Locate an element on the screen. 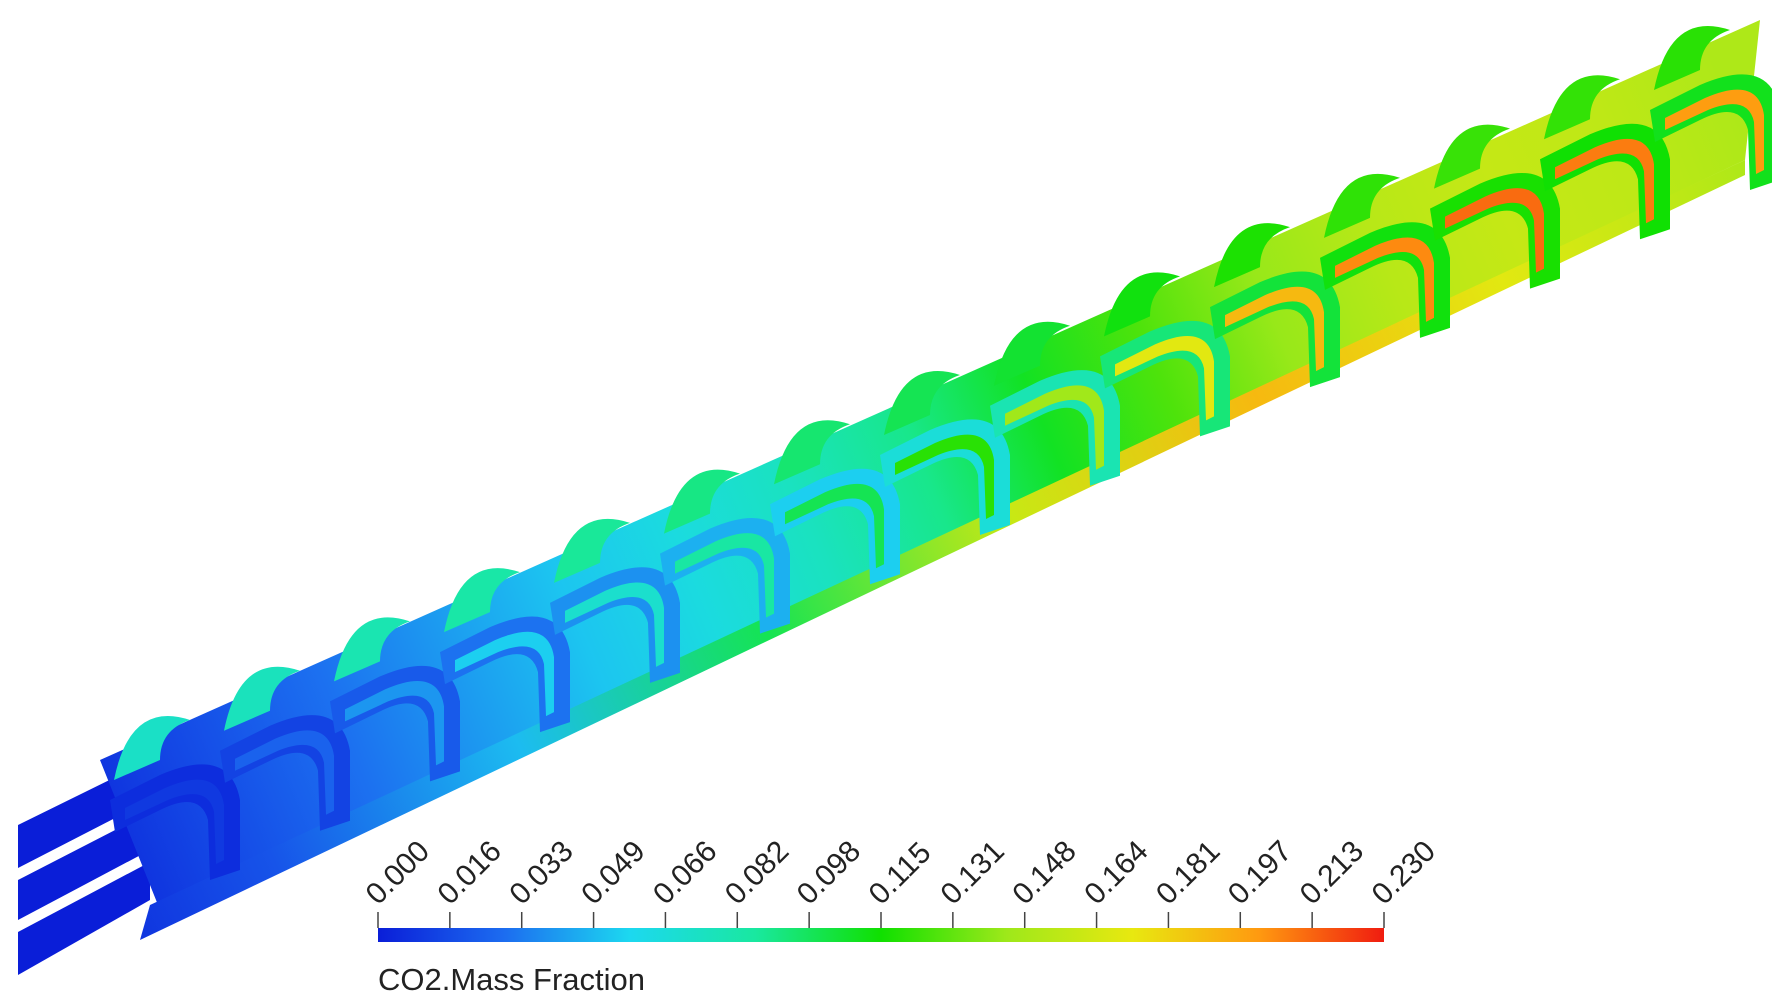 The height and width of the screenshot is (1003, 1772). colorbar-tick-label: 0.049 is located at coordinates (613, 873).